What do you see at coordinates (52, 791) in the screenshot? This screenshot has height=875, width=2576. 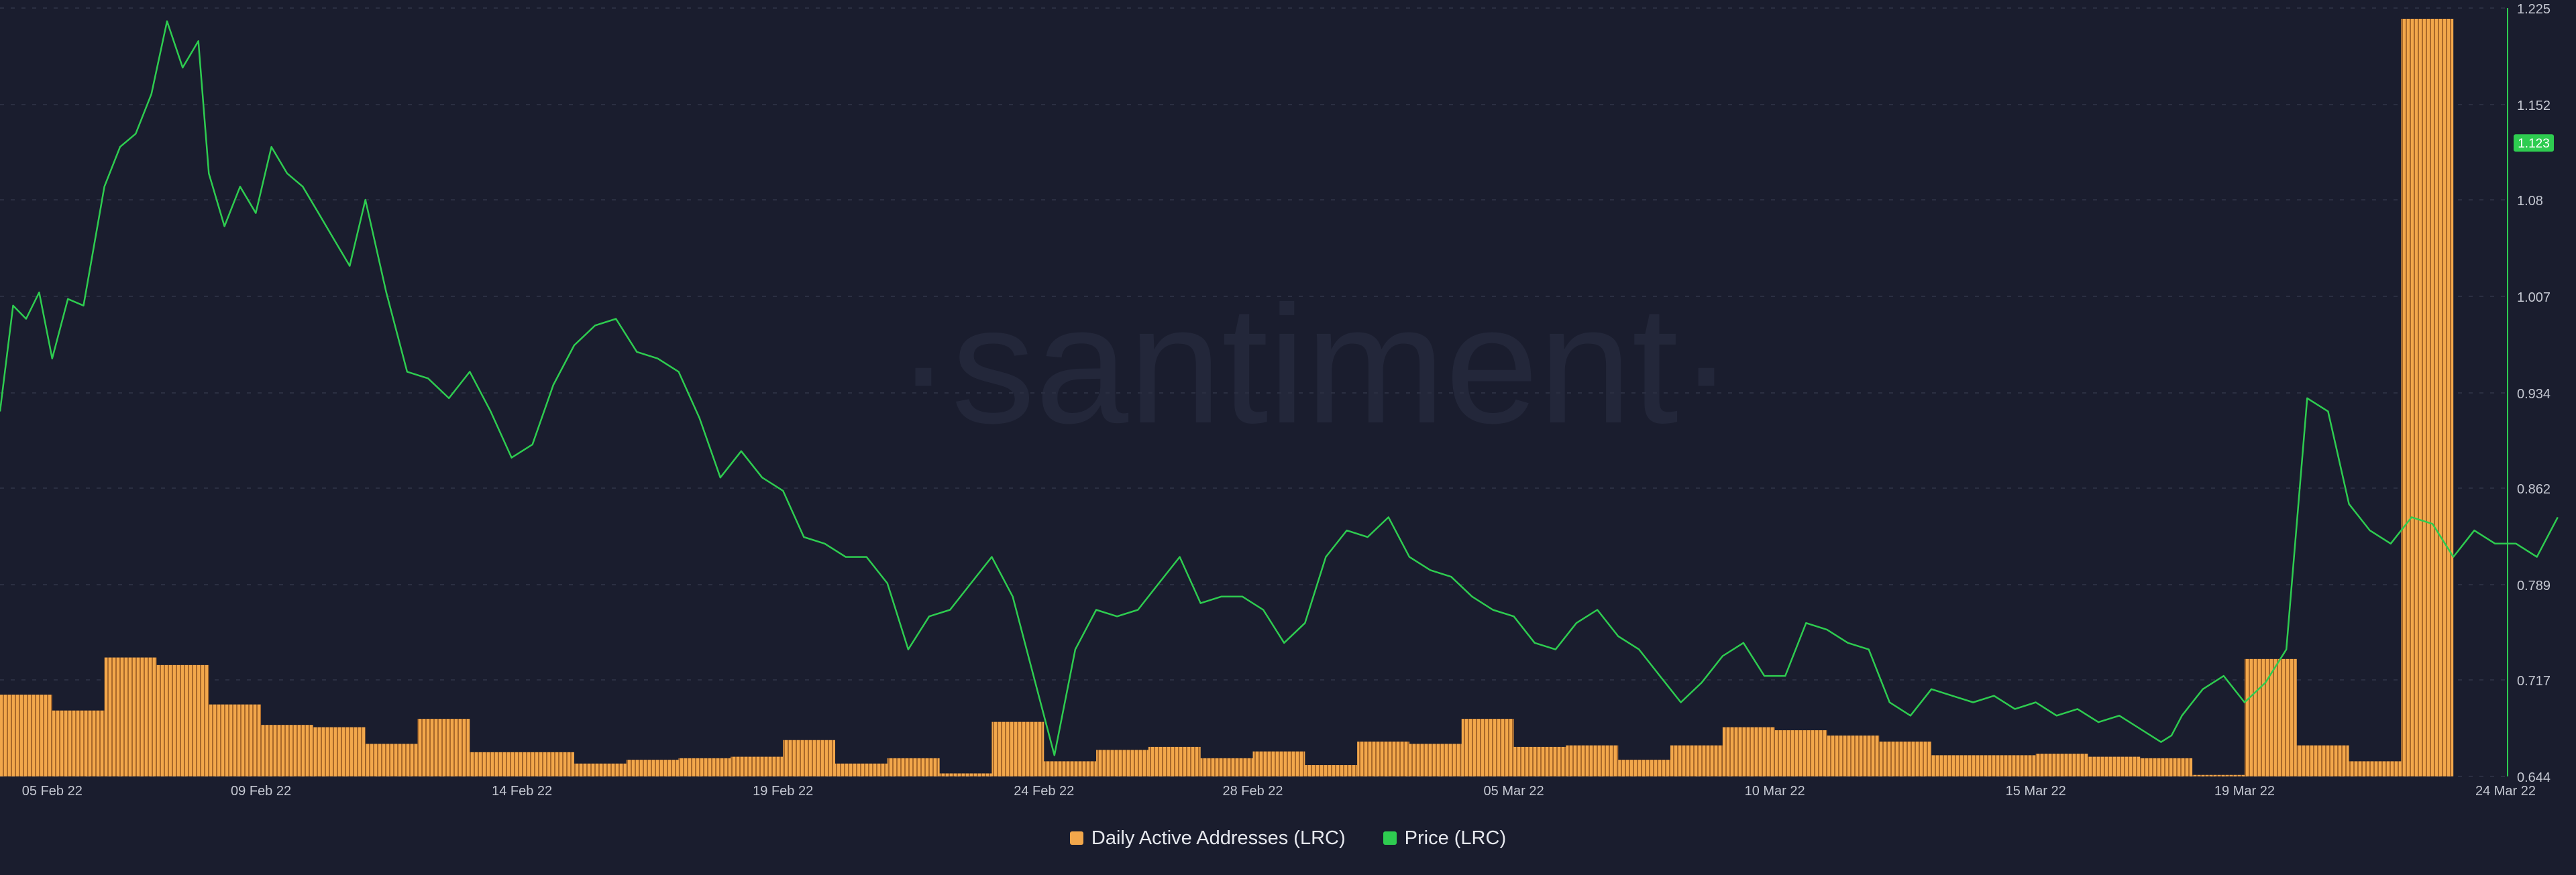 I see `date-tick-label: 05 Feb 22` at bounding box center [52, 791].